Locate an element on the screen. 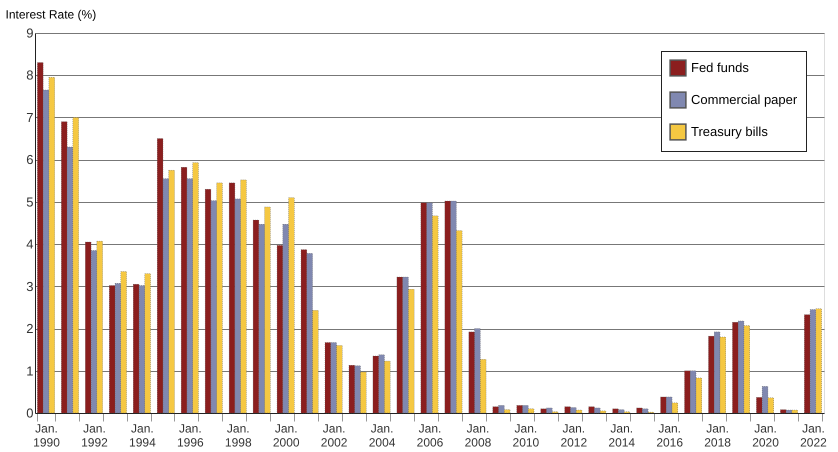 The width and height of the screenshot is (838, 452). x-tick-label: Jan. 2018 is located at coordinates (718, 436).